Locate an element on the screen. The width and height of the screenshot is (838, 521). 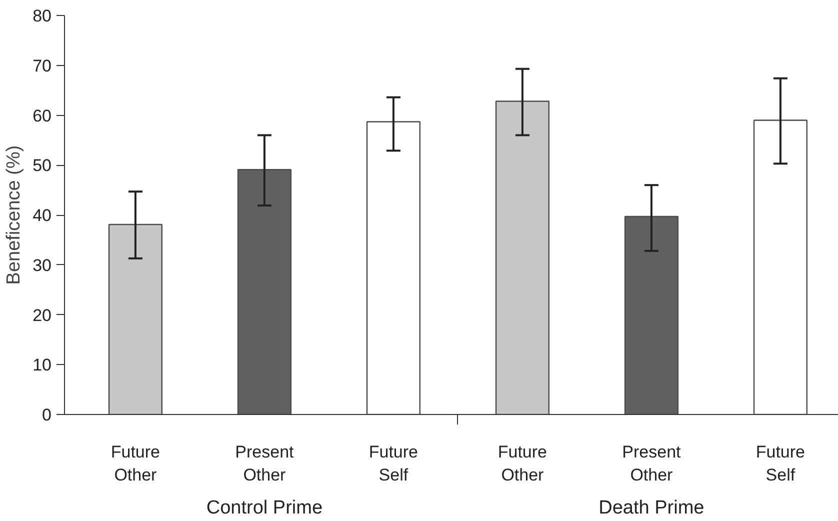
text: Death Prime is located at coordinates (651, 508).